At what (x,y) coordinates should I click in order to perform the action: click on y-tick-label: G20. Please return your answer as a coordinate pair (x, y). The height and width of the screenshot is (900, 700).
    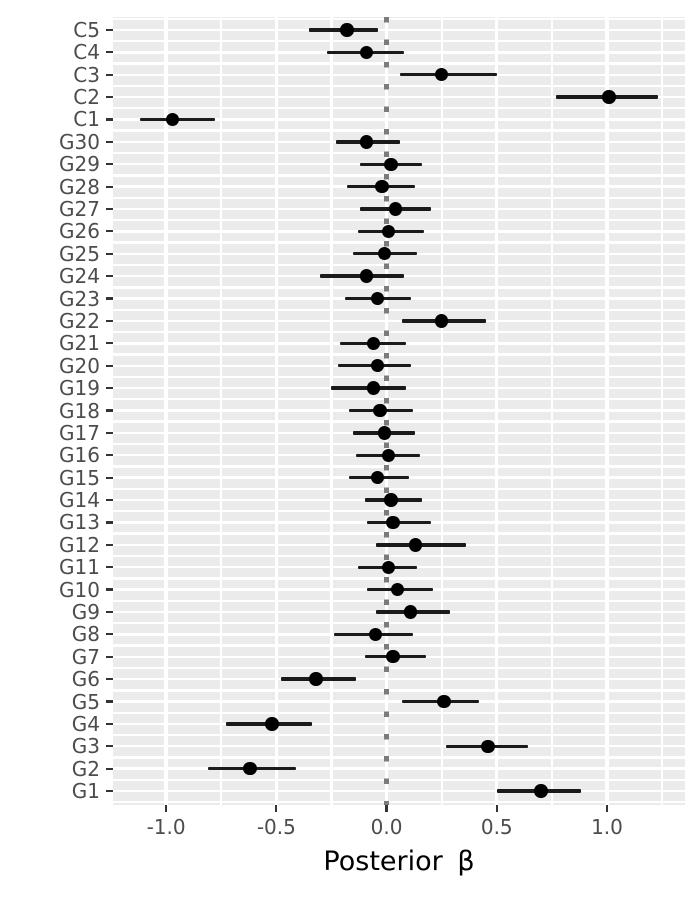
    Looking at the image, I should click on (79, 365).